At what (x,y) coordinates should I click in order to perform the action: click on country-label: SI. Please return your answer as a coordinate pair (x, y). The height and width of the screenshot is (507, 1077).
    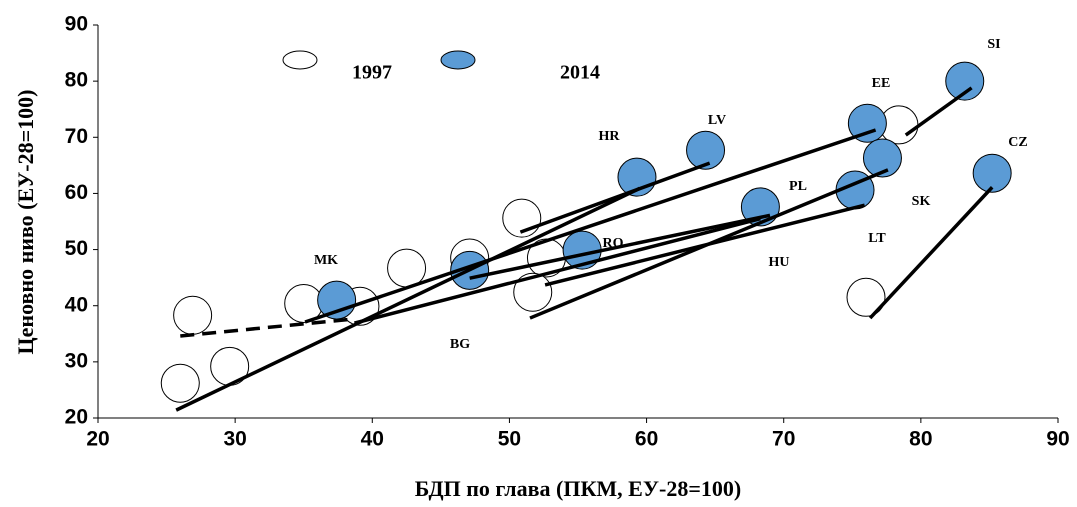
    Looking at the image, I should click on (993, 44).